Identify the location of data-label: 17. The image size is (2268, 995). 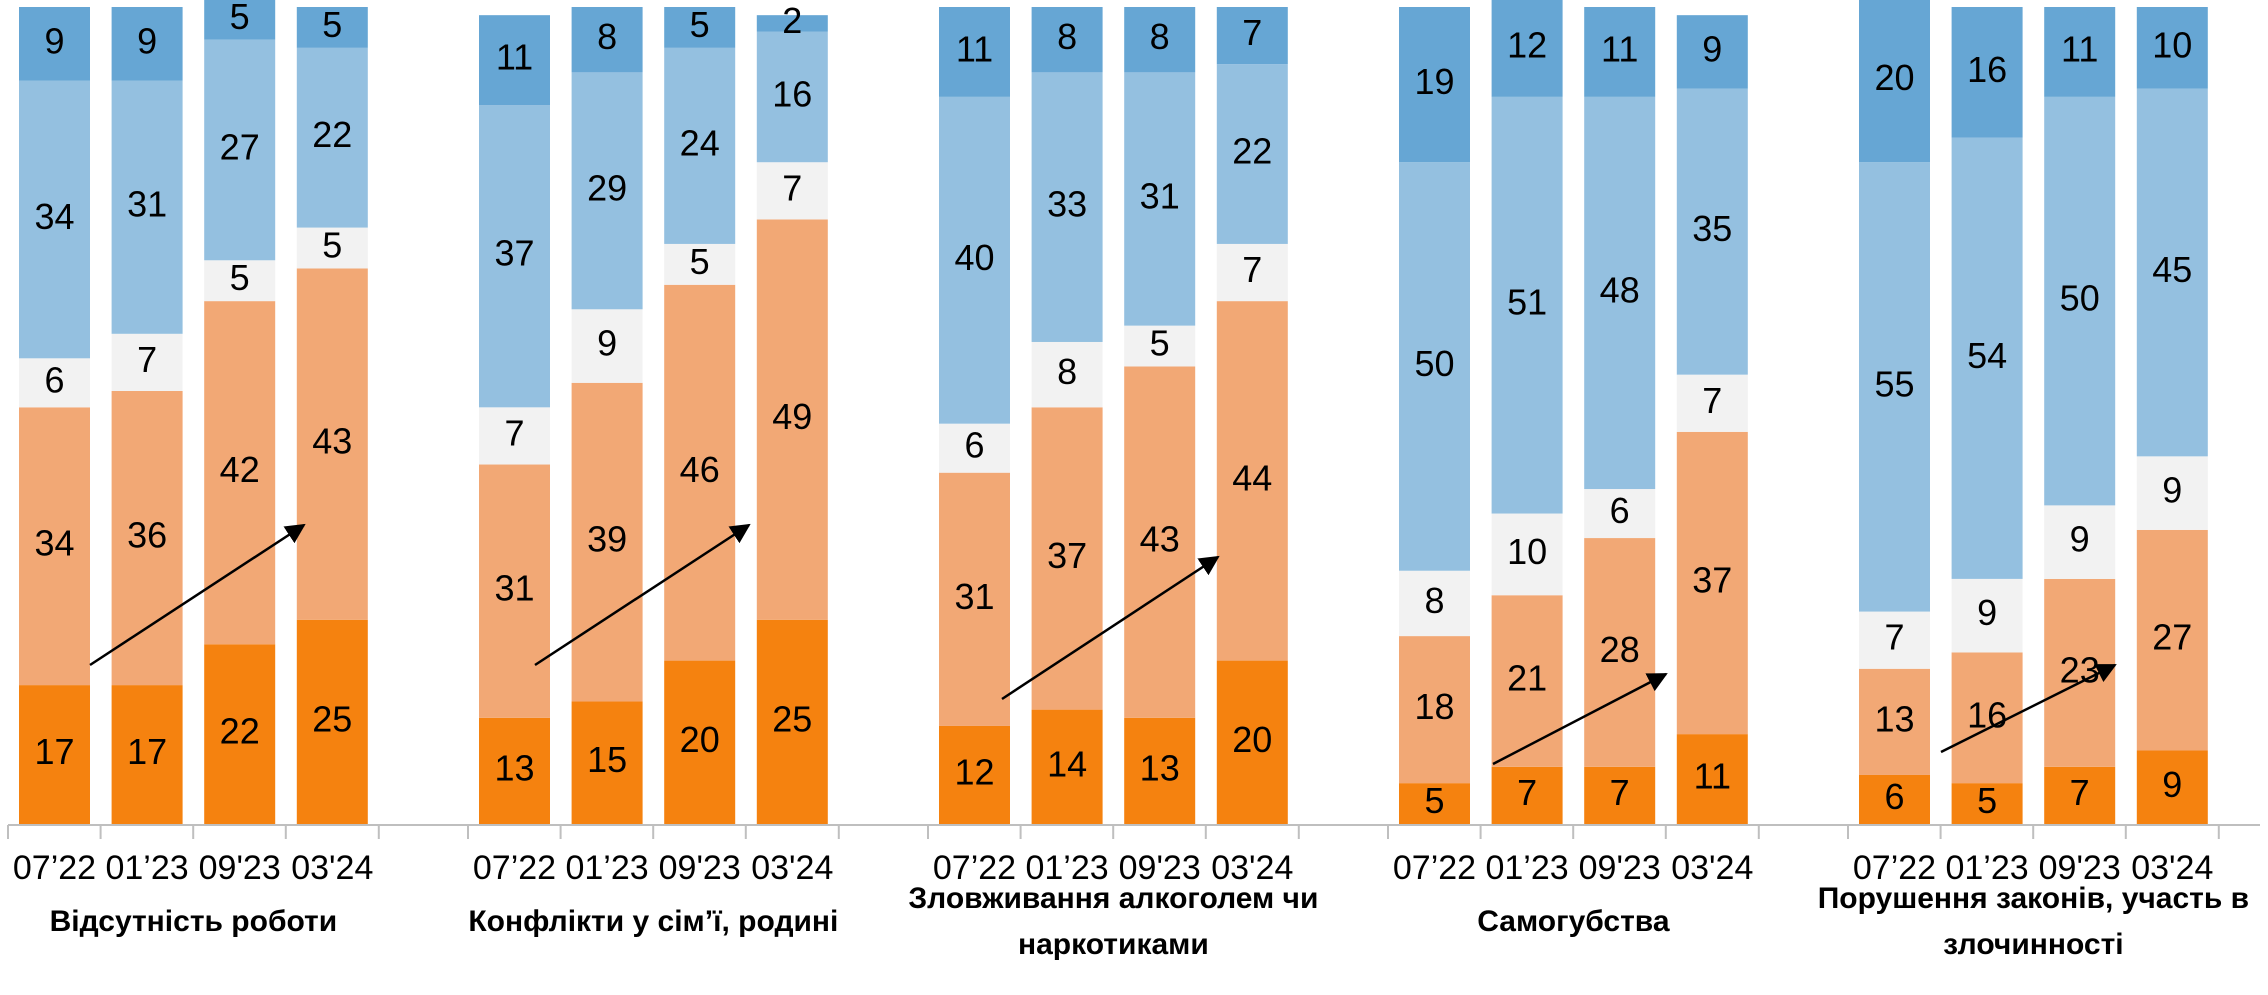
(54, 751).